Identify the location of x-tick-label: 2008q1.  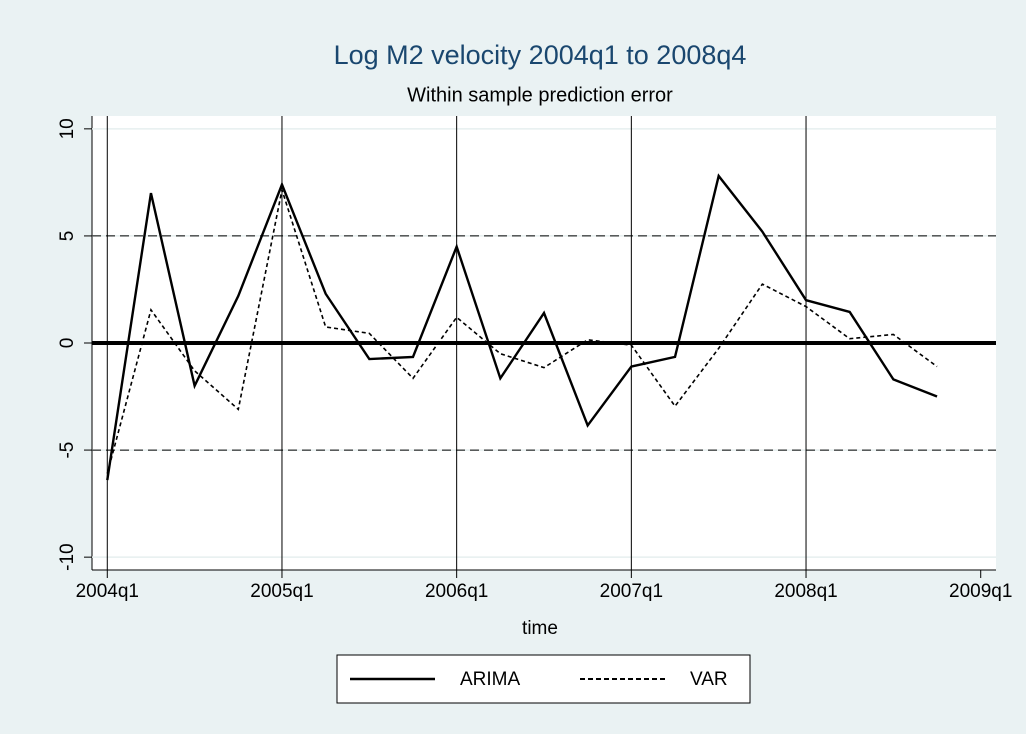
(805, 591).